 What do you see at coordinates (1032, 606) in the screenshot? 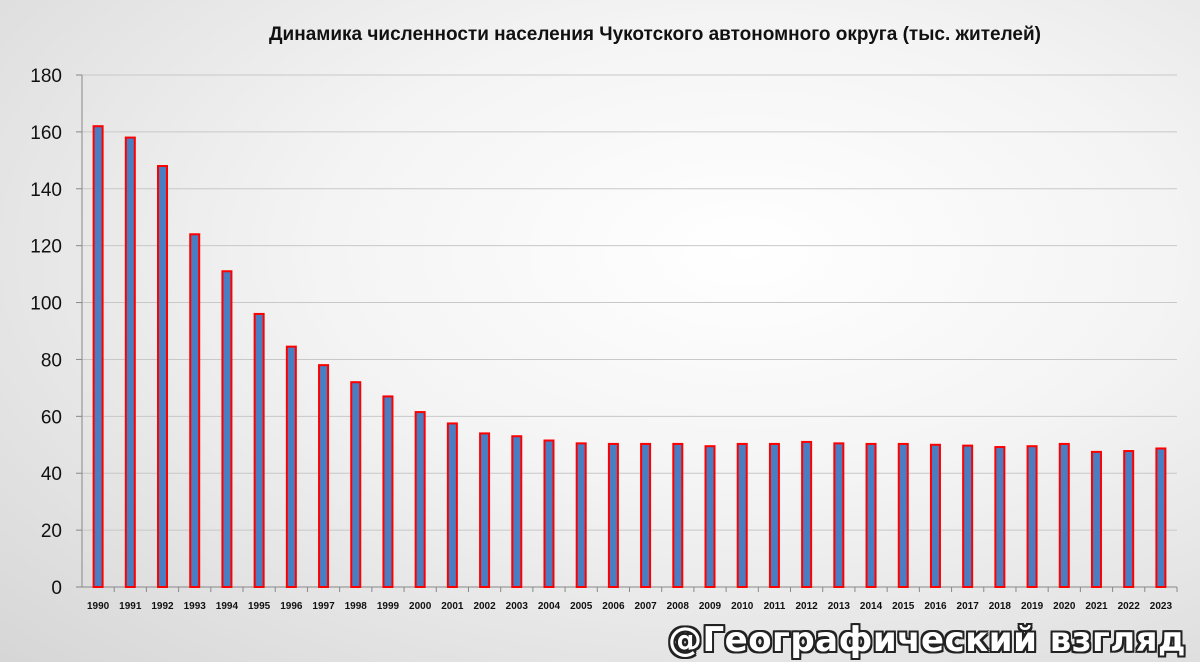
I see `x-tick-label: 2019` at bounding box center [1032, 606].